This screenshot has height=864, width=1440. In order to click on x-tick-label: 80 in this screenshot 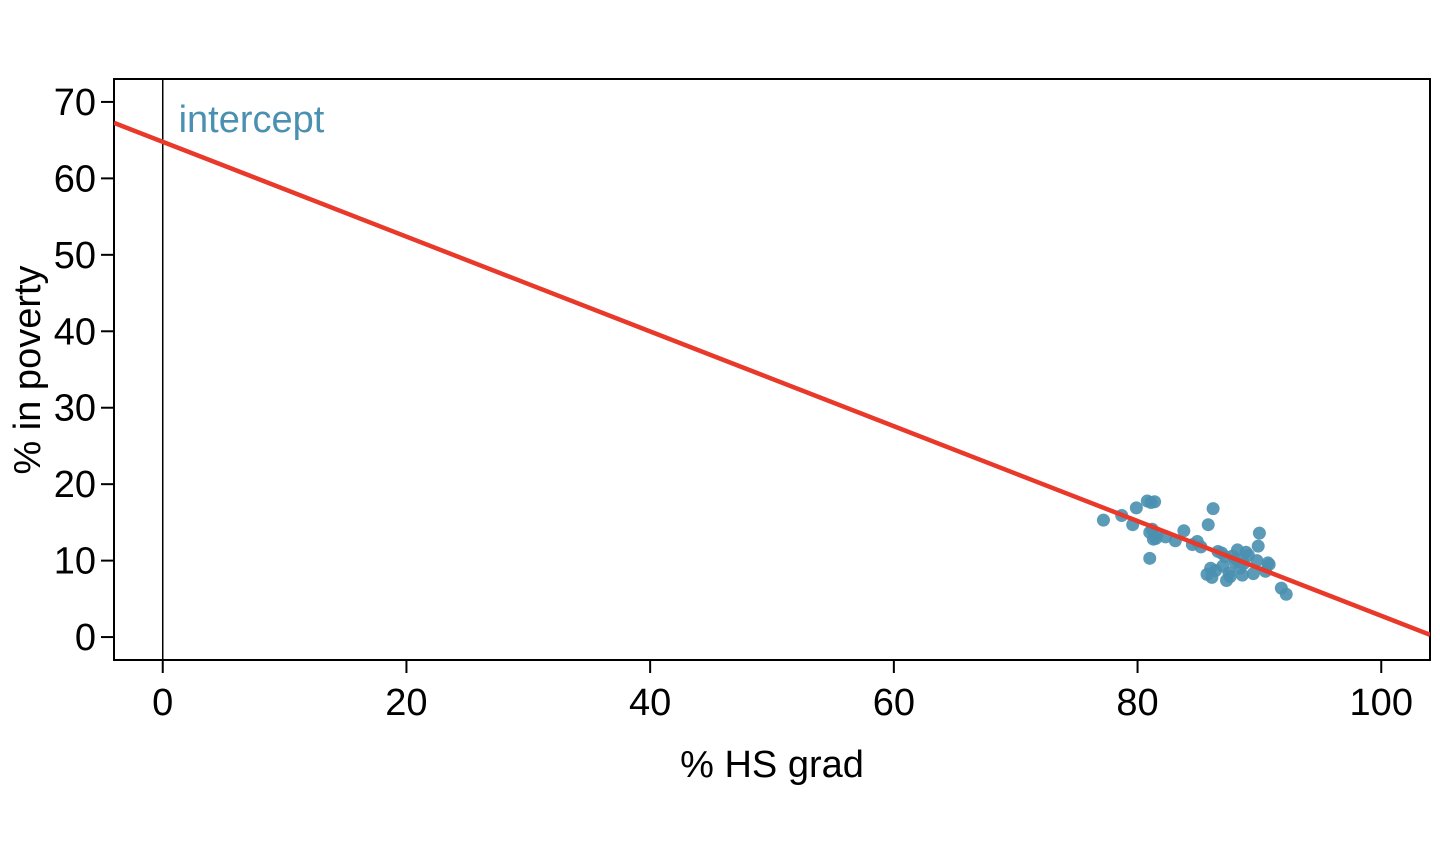, I will do `click(1137, 703)`.